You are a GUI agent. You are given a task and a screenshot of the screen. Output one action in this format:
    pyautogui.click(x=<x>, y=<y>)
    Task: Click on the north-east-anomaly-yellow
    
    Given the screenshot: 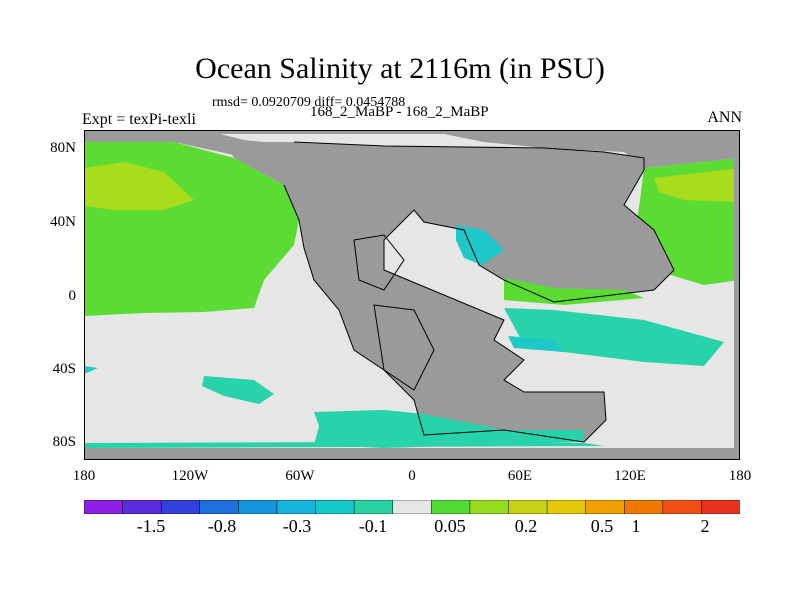 What is the action you would take?
    pyautogui.click(x=697, y=185)
    